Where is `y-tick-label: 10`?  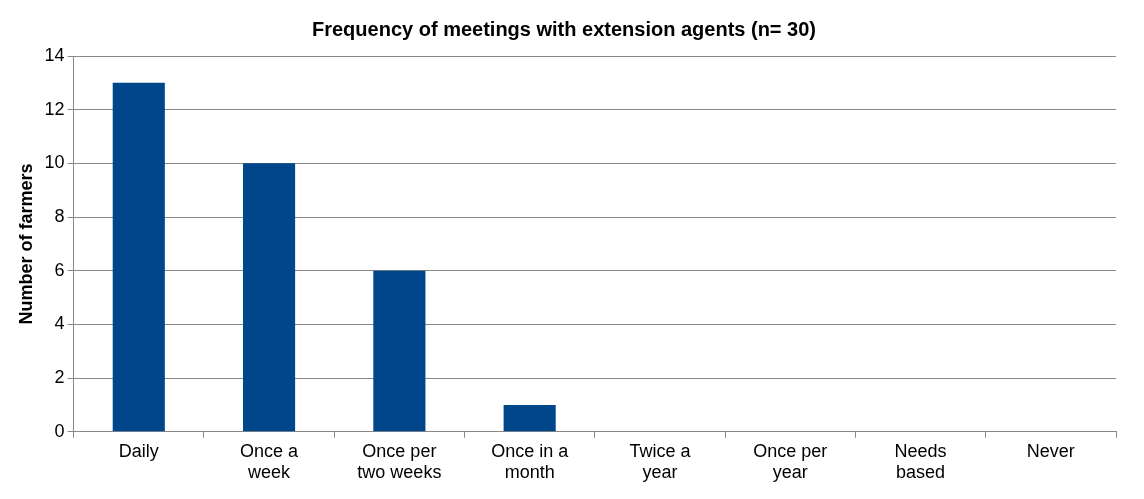 y-tick-label: 10 is located at coordinates (54, 162).